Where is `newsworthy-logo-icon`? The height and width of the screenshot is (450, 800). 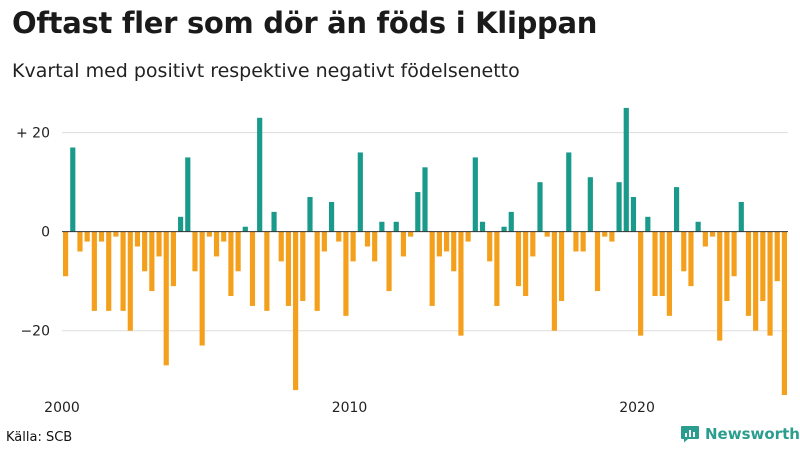
newsworthy-logo-icon is located at coordinates (690, 434).